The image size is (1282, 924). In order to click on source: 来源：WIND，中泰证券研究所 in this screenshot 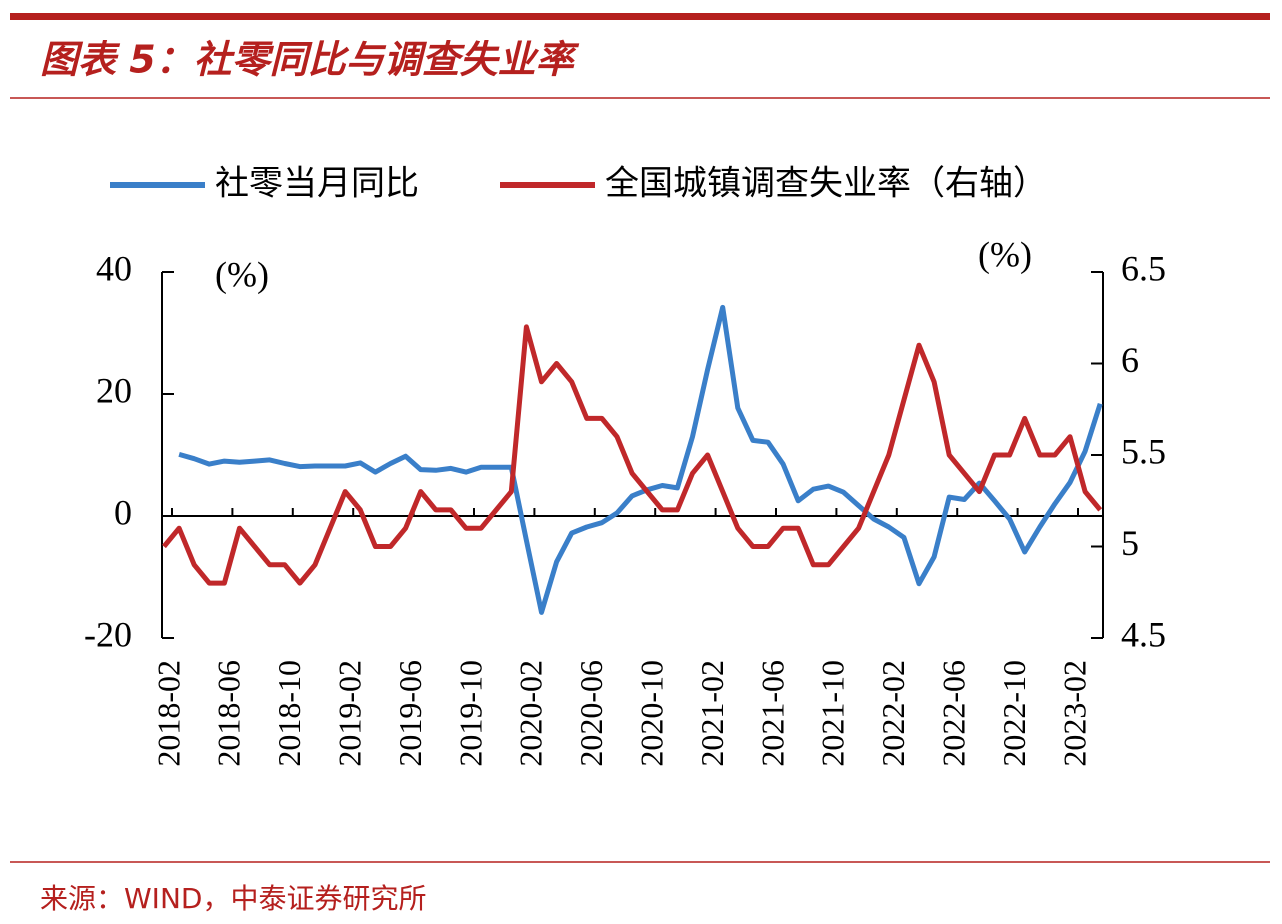, I will do `click(233, 898)`.